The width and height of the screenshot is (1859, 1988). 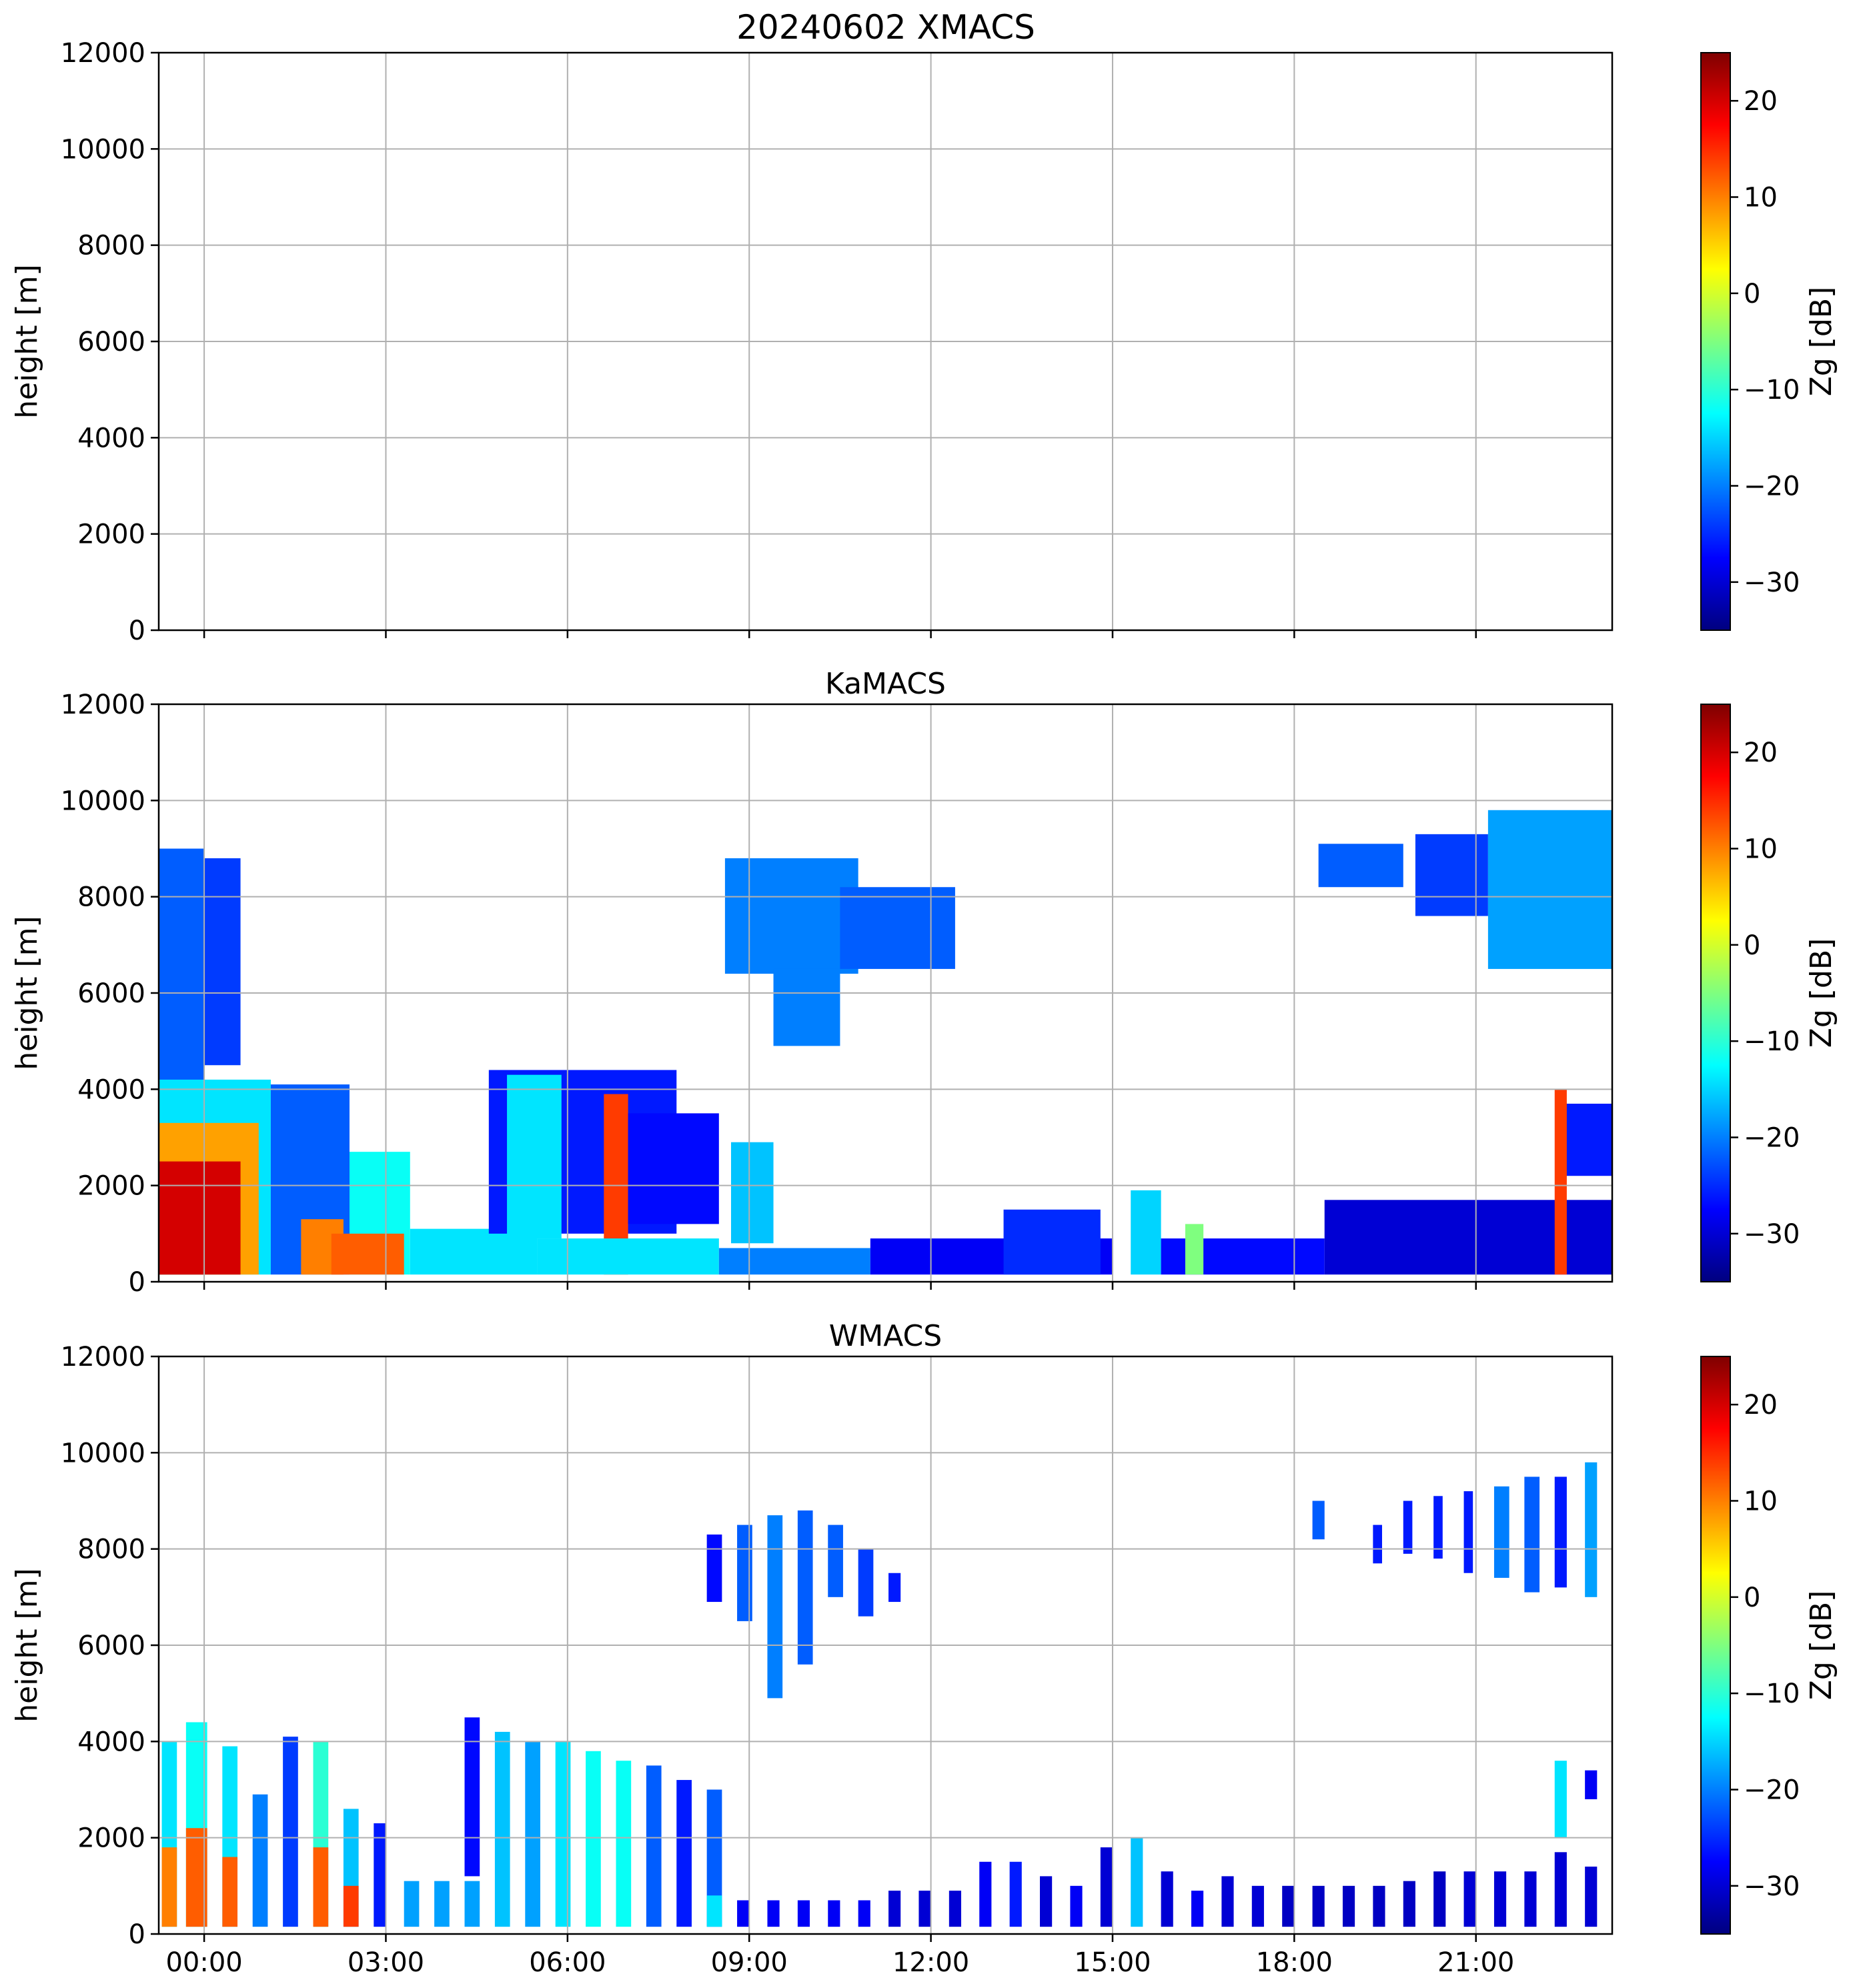 What do you see at coordinates (386, 1962) in the screenshot?
I see `x-tick-label: 03:00` at bounding box center [386, 1962].